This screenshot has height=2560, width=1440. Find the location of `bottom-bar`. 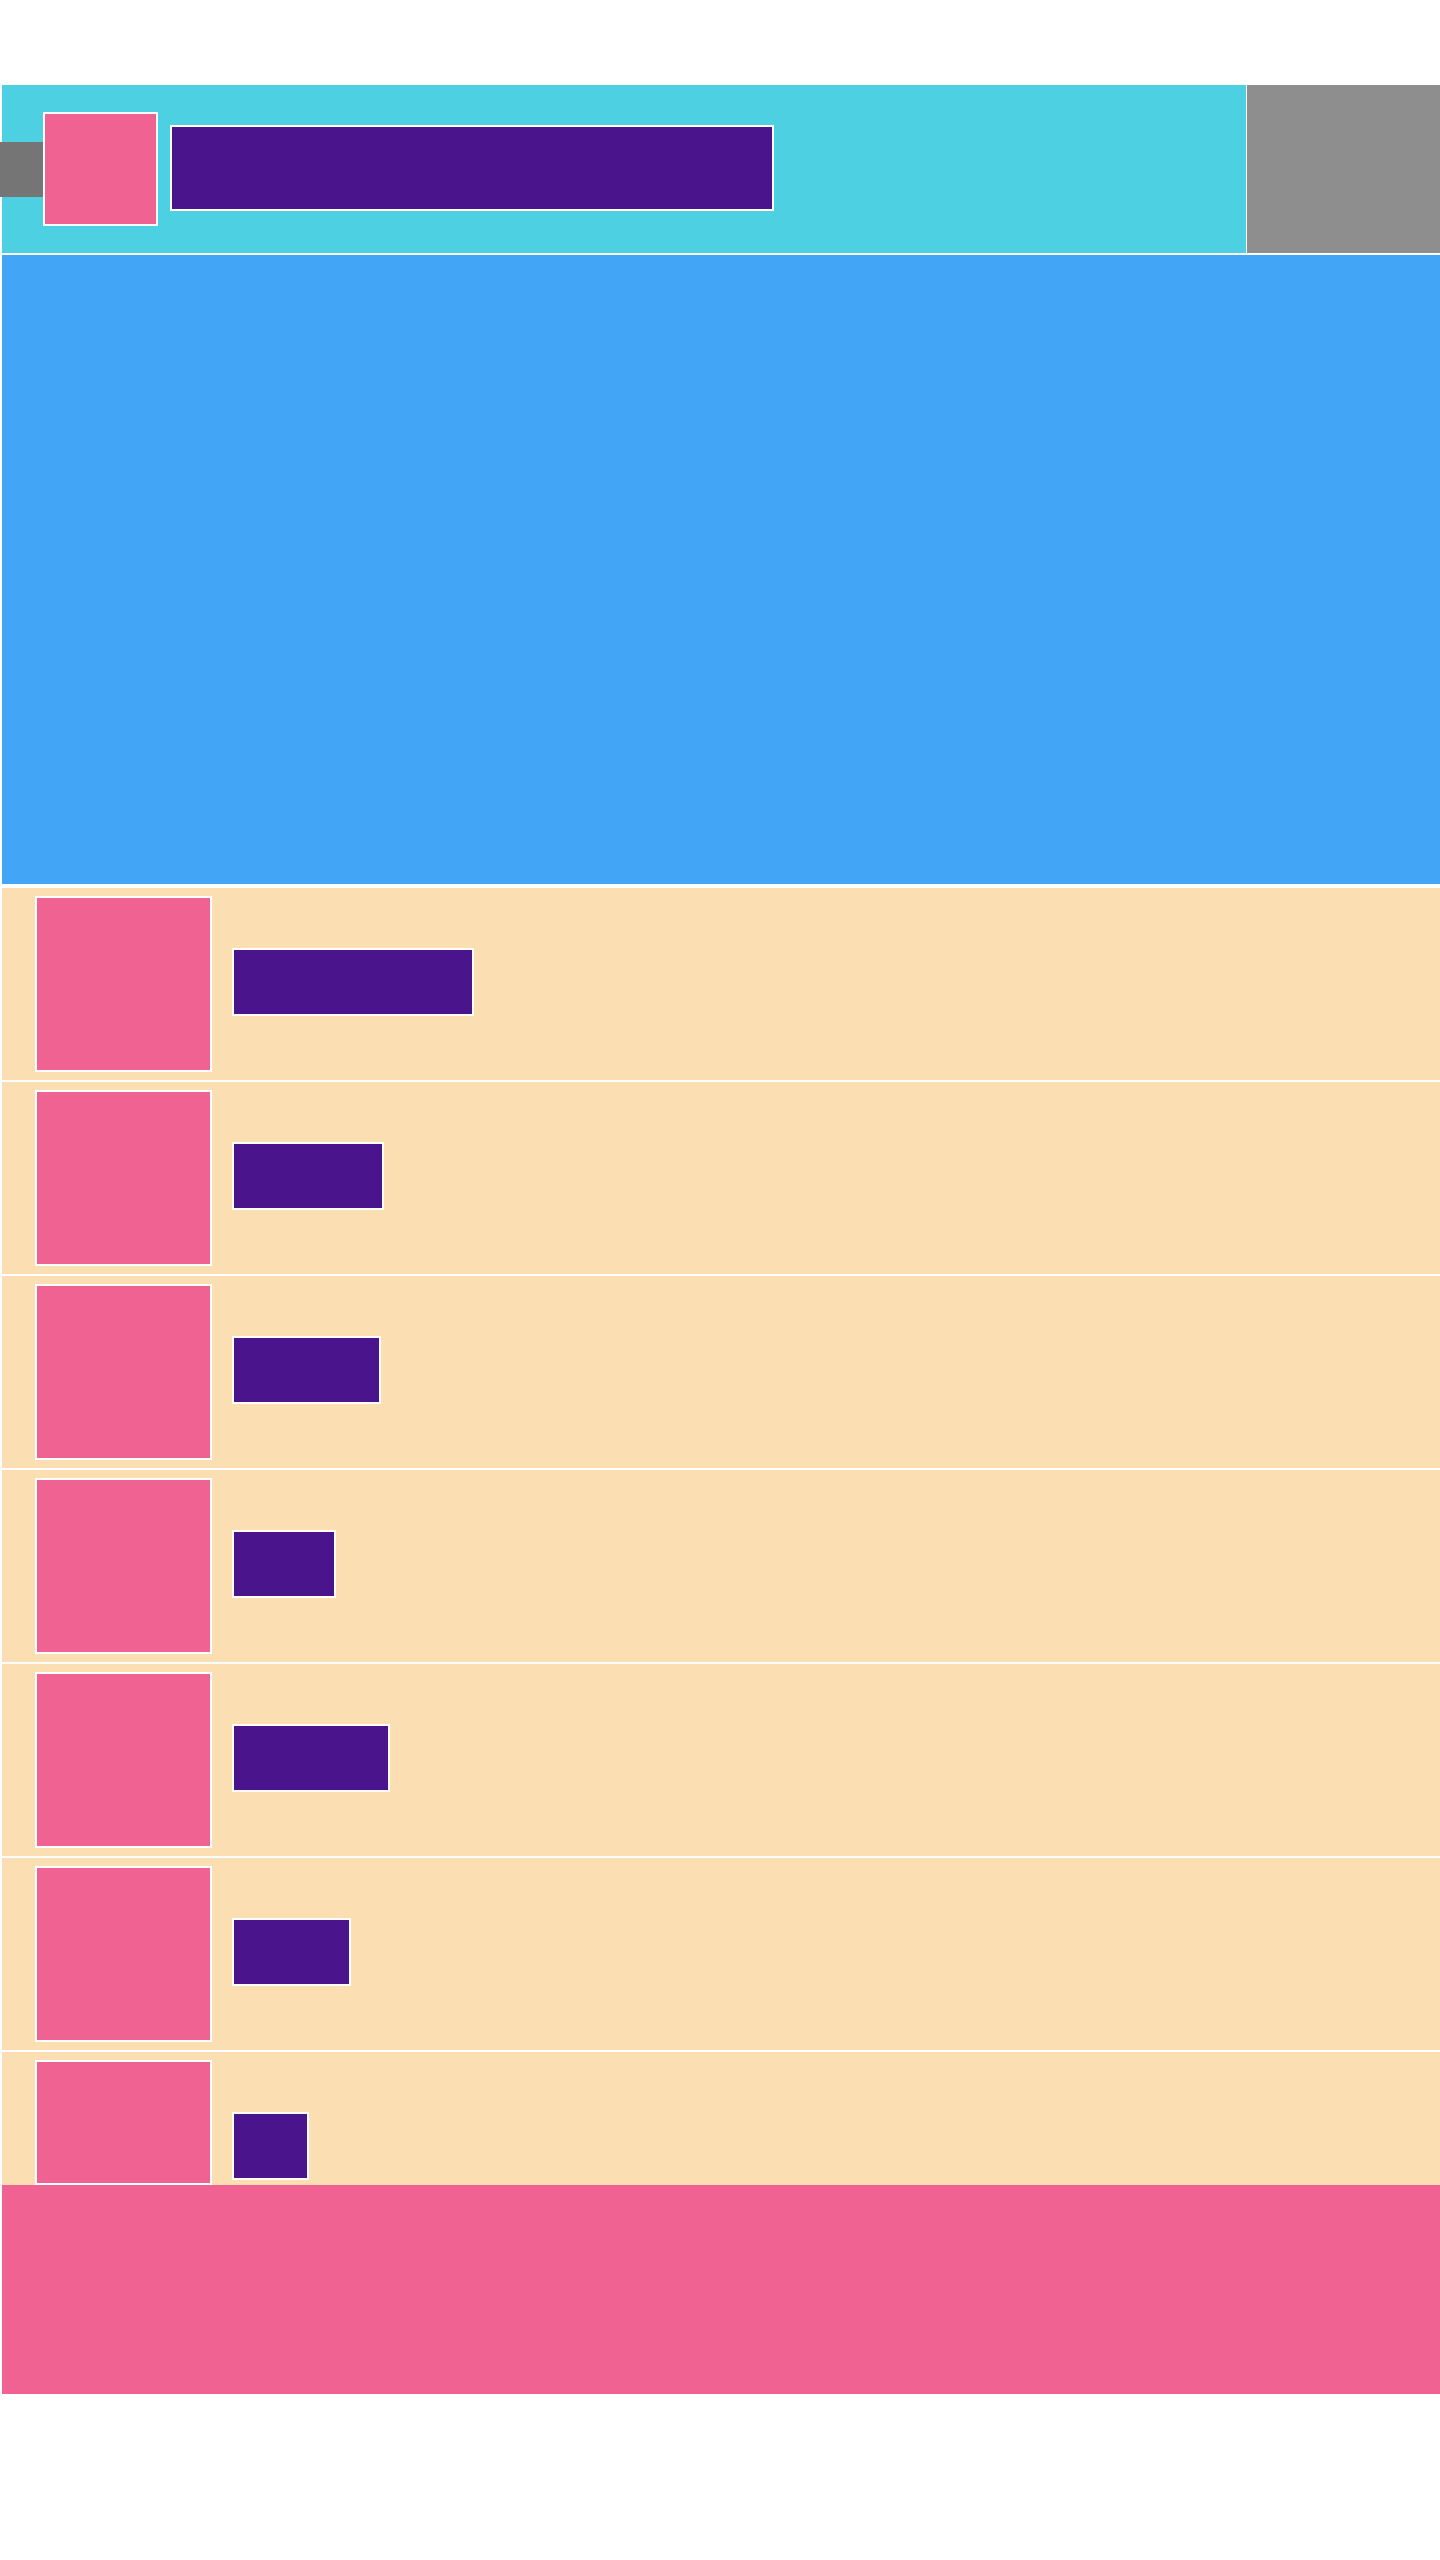

bottom-bar is located at coordinates (721, 2289).